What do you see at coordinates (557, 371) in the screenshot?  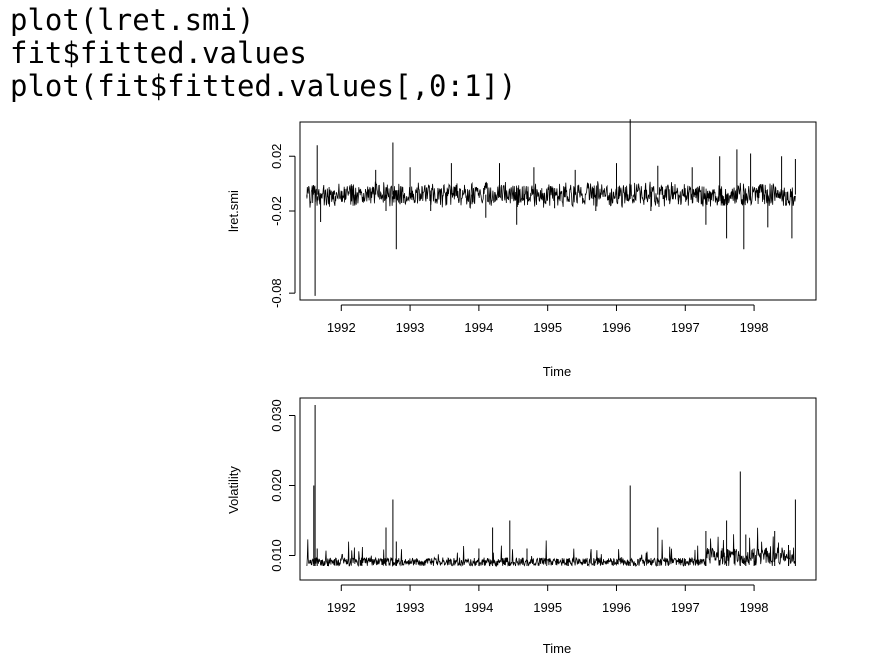 I see `lret-x-axis-label: Time` at bounding box center [557, 371].